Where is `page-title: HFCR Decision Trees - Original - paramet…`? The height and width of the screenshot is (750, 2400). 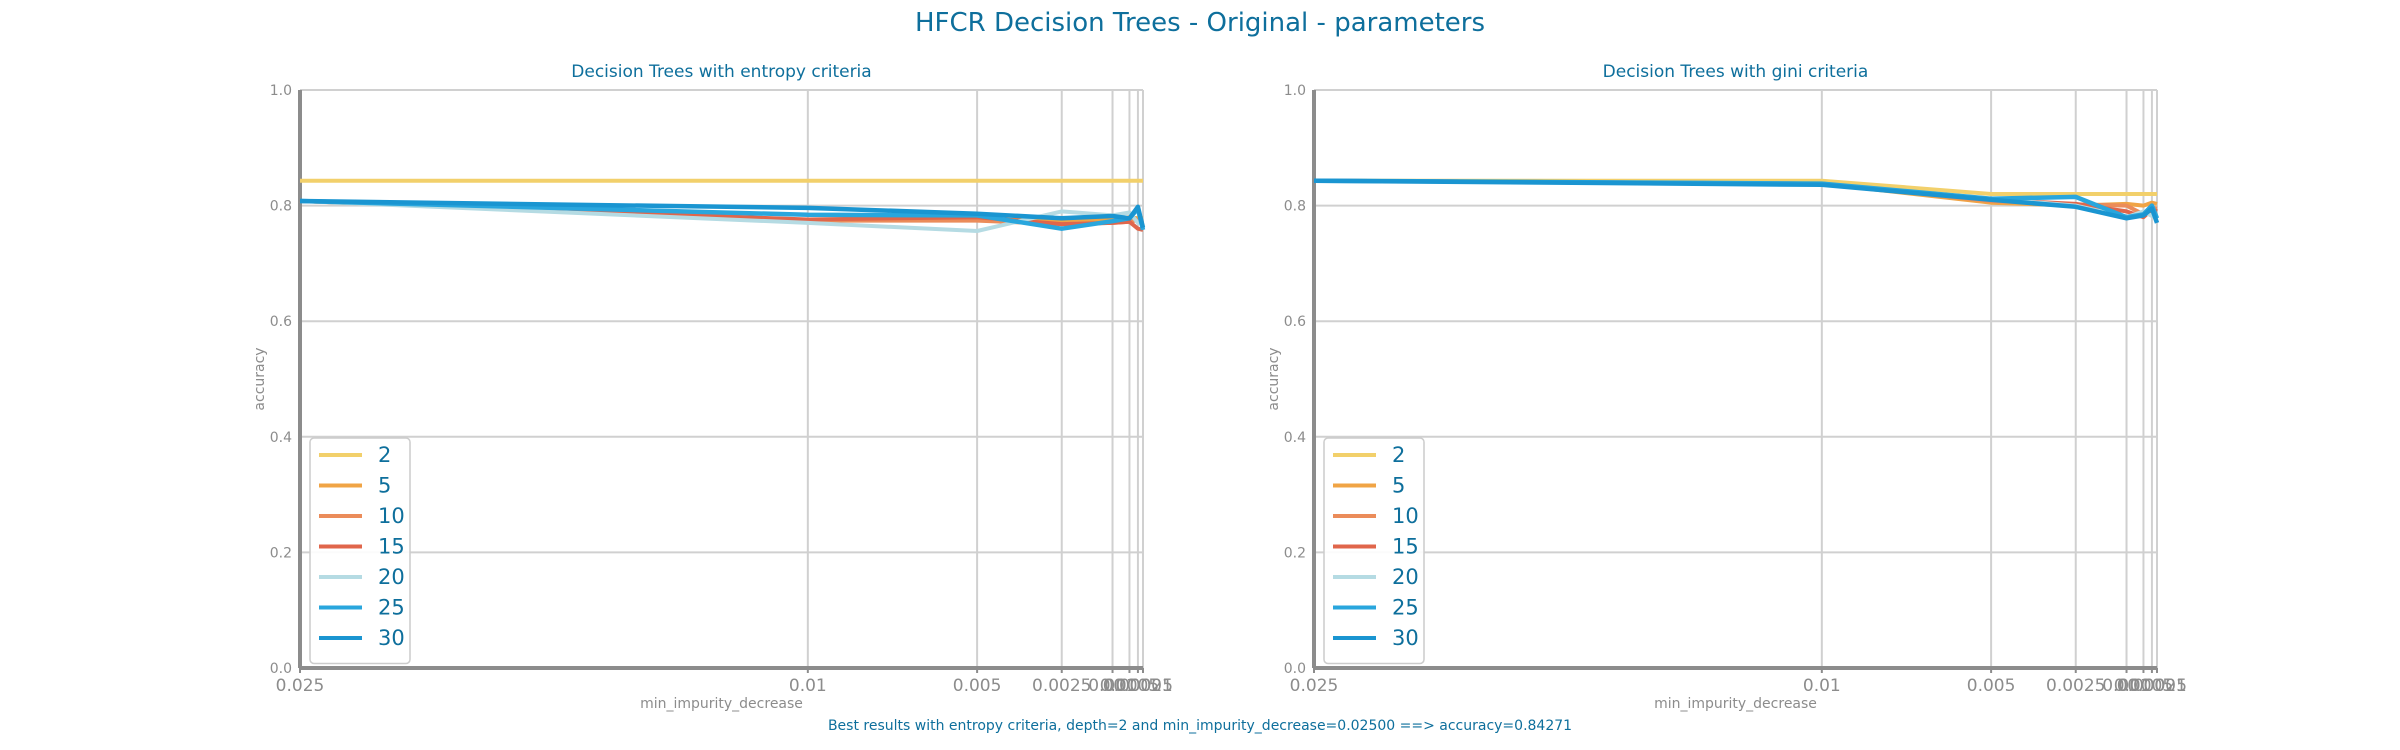 page-title: HFCR Decision Trees - Original - paramet… is located at coordinates (1200, 23).